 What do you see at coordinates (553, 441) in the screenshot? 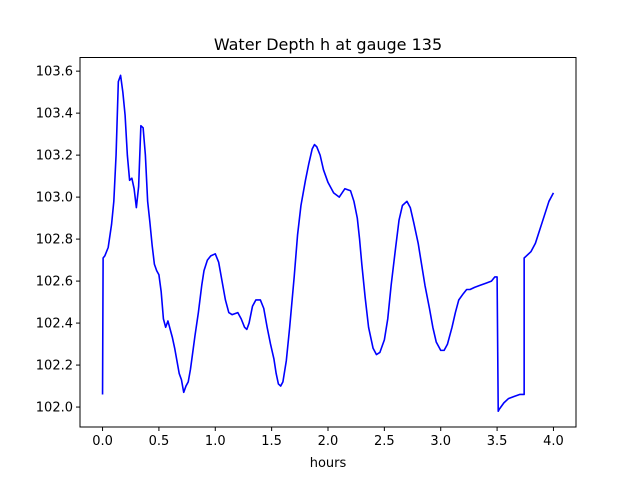
I see `x-tick-label: 4.0` at bounding box center [553, 441].